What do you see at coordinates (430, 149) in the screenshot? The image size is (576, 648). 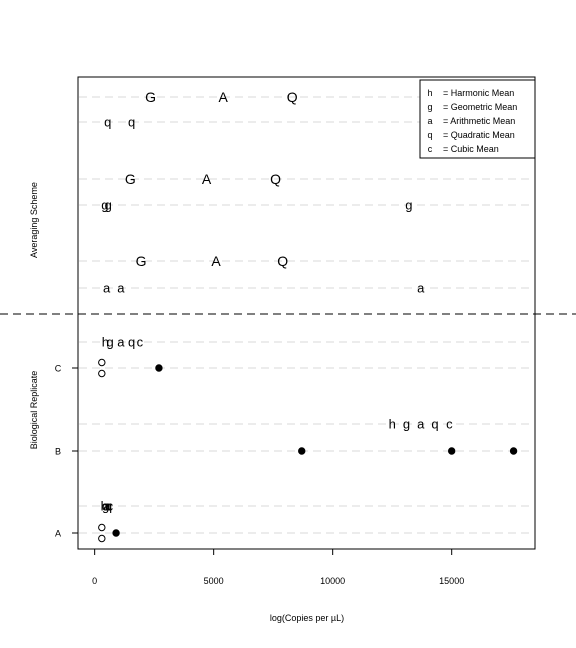 I see `legend-symbol: c` at bounding box center [430, 149].